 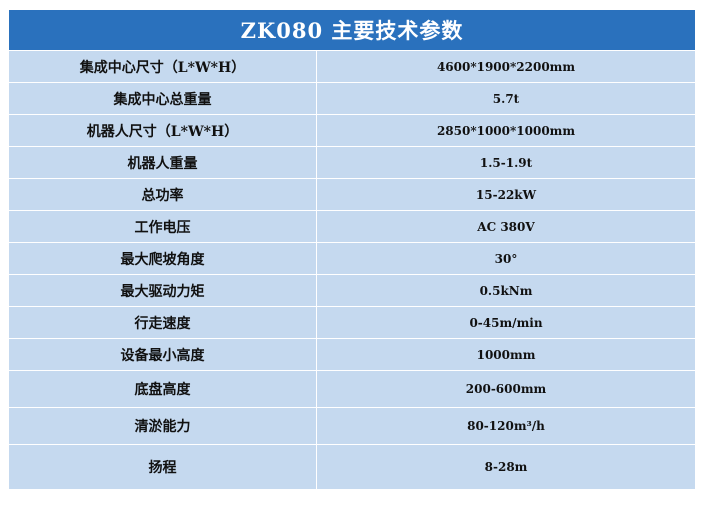 What do you see at coordinates (162, 426) in the screenshot?
I see `row-label: 清淤能力` at bounding box center [162, 426].